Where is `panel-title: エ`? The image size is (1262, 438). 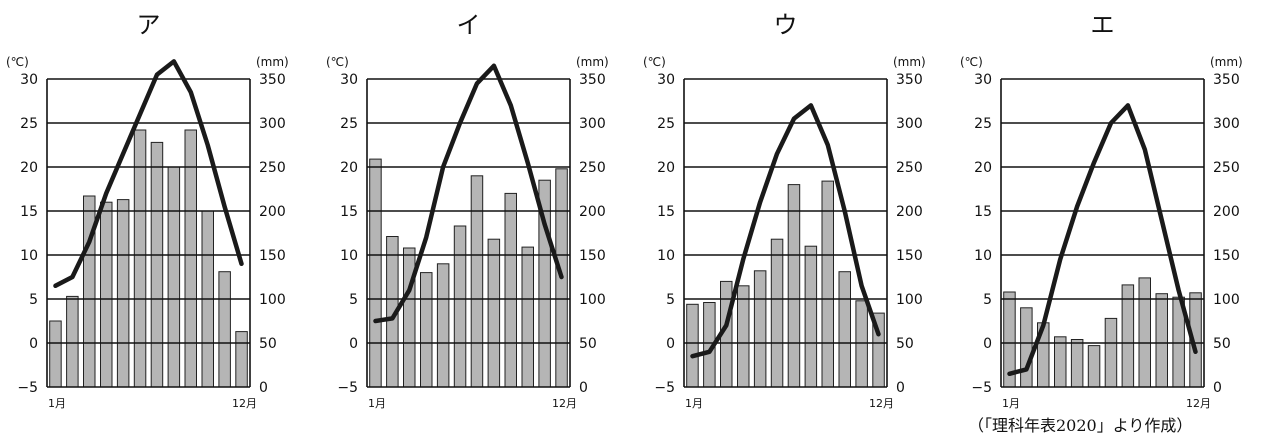
panel-title: エ is located at coordinates (1103, 25).